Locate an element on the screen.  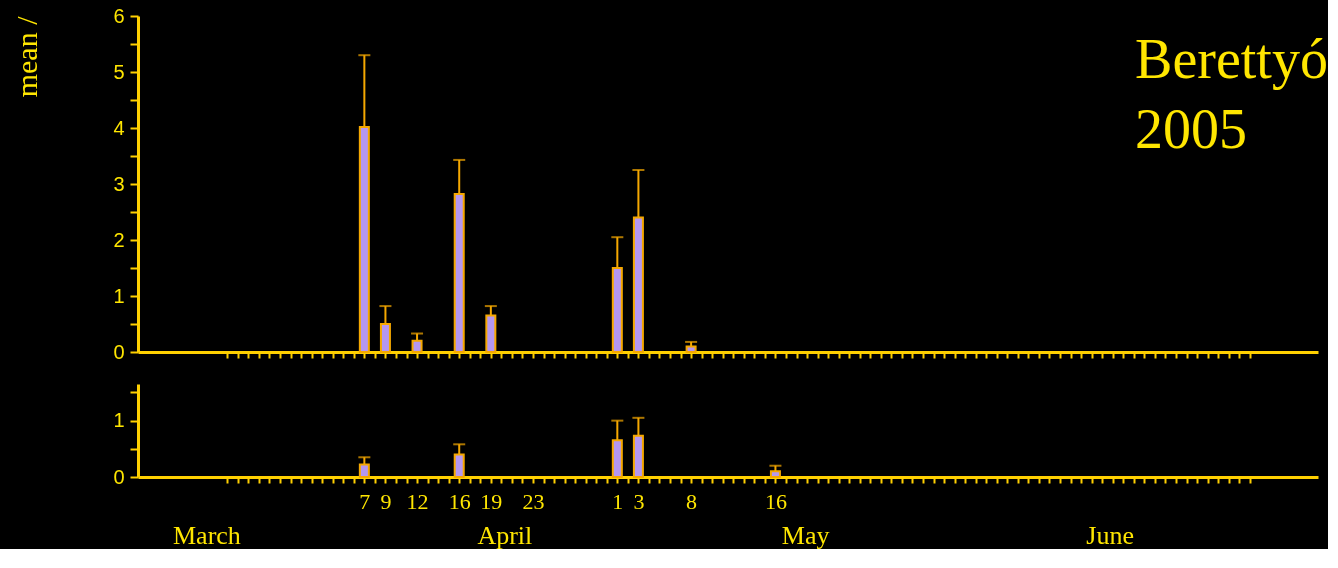
text: May is located at coordinates (805, 535).